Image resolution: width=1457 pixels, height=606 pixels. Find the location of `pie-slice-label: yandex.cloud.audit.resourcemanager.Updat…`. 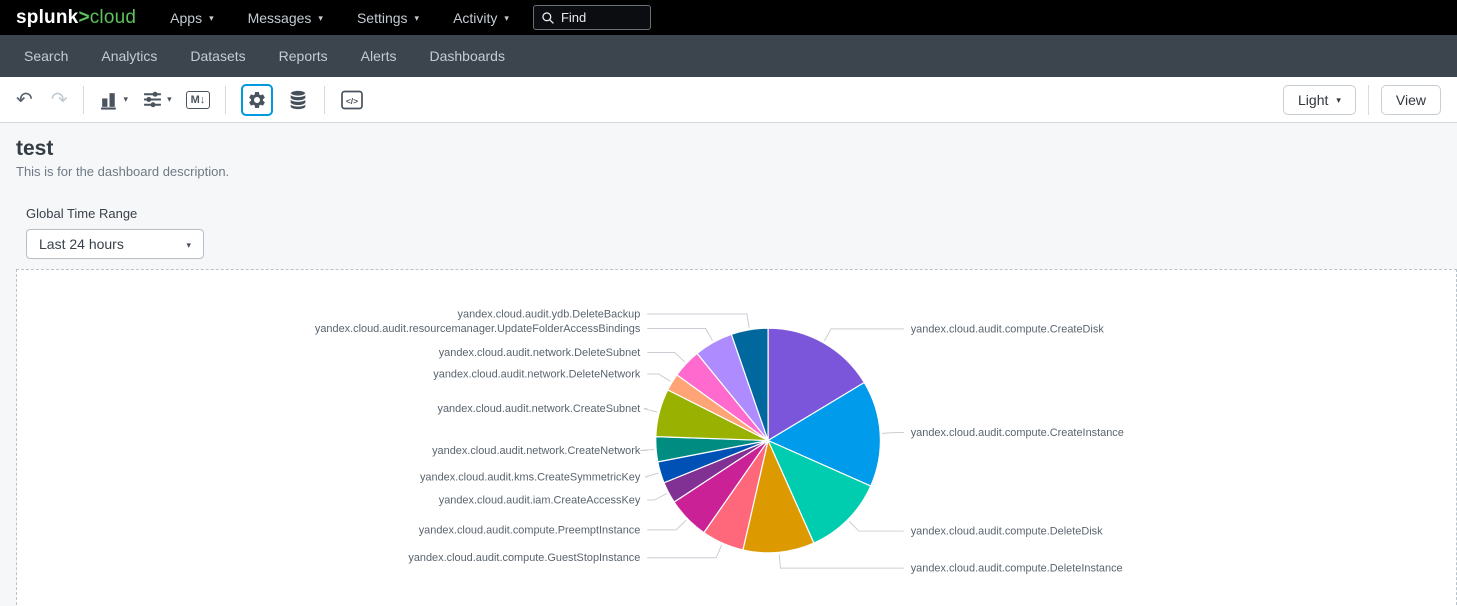

pie-slice-label: yandex.cloud.audit.resourcemanager.Updat… is located at coordinates (478, 329).